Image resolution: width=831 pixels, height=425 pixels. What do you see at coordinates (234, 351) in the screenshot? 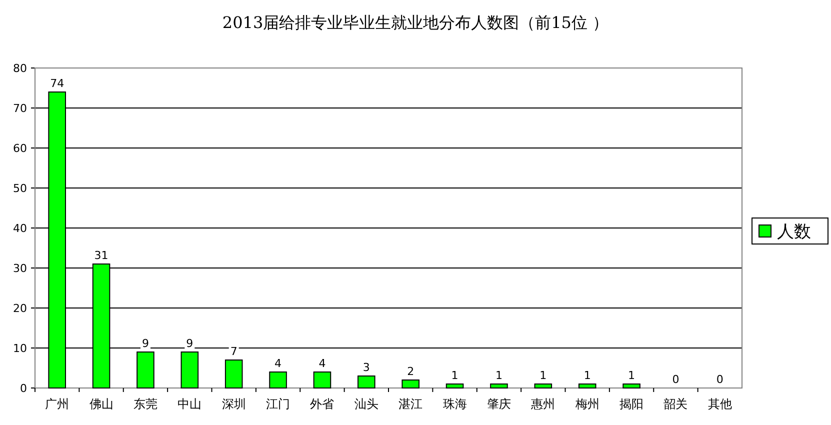
I see `data-label: 7` at bounding box center [234, 351].